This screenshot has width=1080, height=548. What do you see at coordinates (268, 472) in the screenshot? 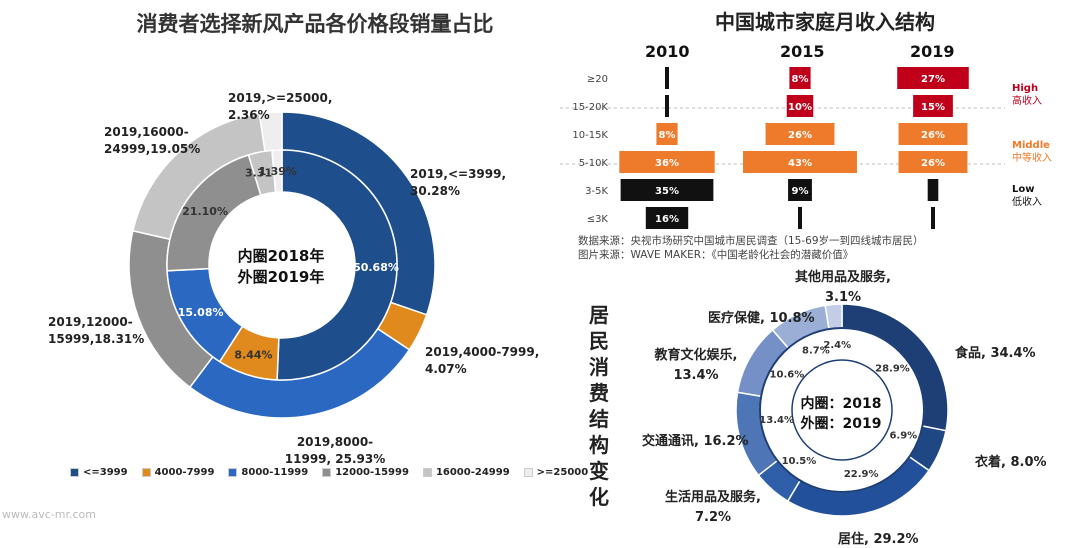
I see `legend-item-2: 8000-11999` at bounding box center [268, 472].